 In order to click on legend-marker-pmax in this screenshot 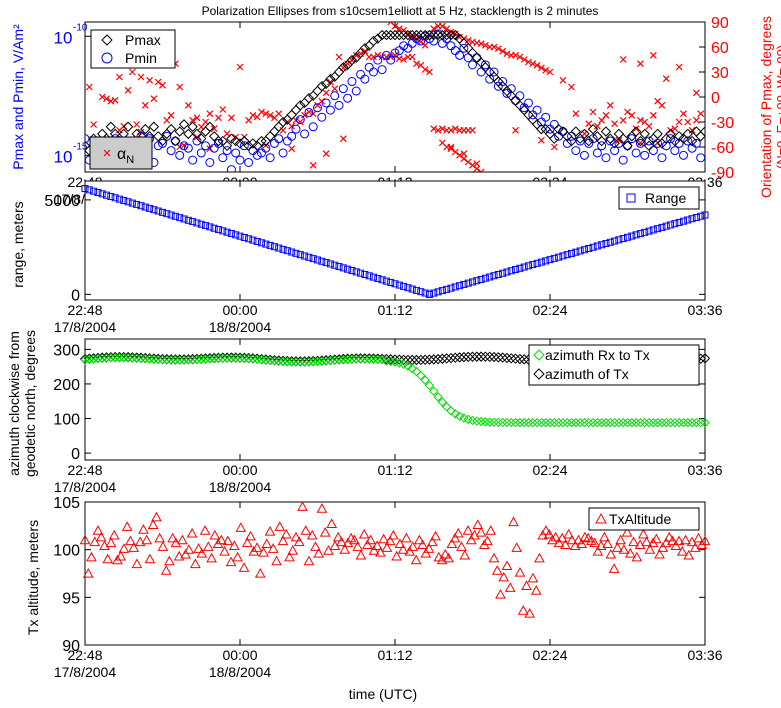, I will do `click(107, 40)`.